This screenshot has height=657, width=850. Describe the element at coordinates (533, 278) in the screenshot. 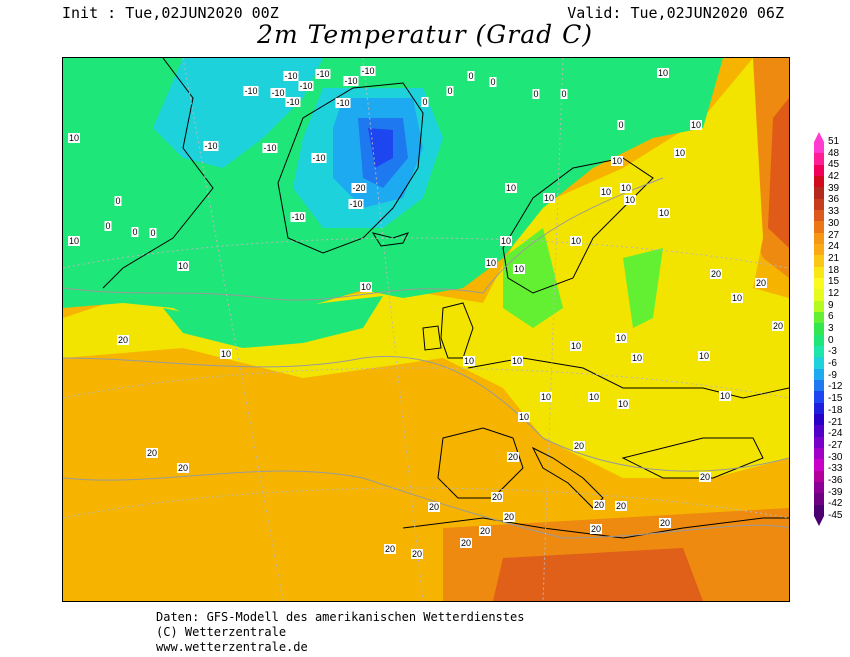

I see `cool-field-scandinavia` at that location.